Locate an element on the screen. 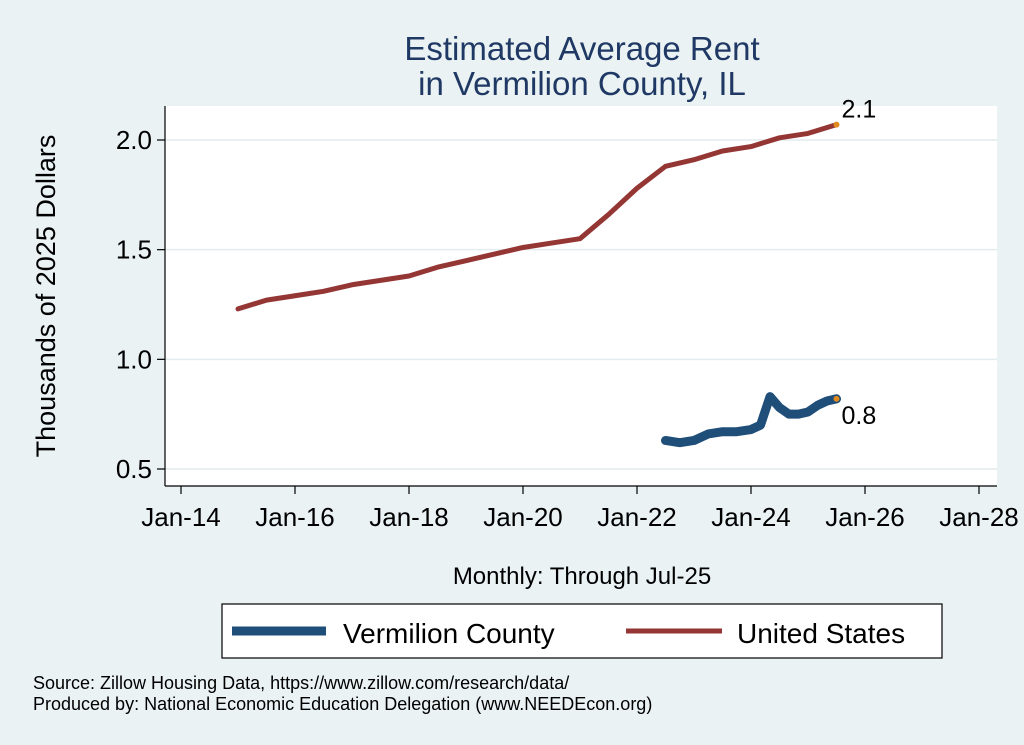  y-tick-label: 1.0 is located at coordinates (134, 359).